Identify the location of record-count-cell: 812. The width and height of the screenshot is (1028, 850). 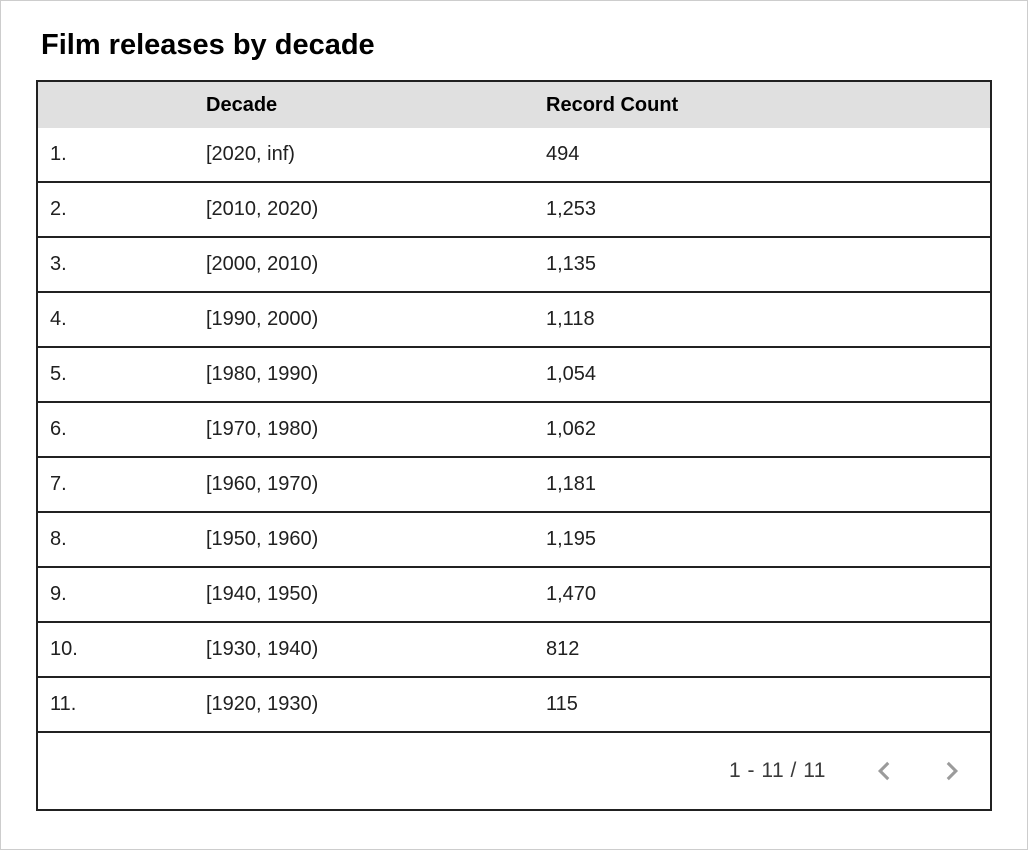
(762, 650).